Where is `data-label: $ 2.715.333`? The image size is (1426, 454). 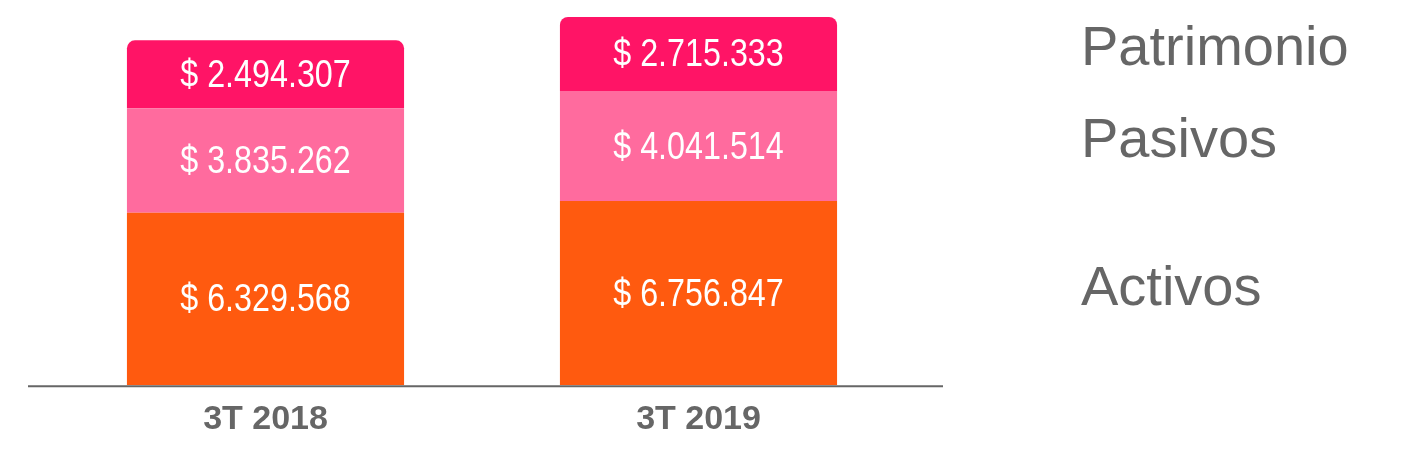
data-label: $ 2.715.333 is located at coordinates (698, 53).